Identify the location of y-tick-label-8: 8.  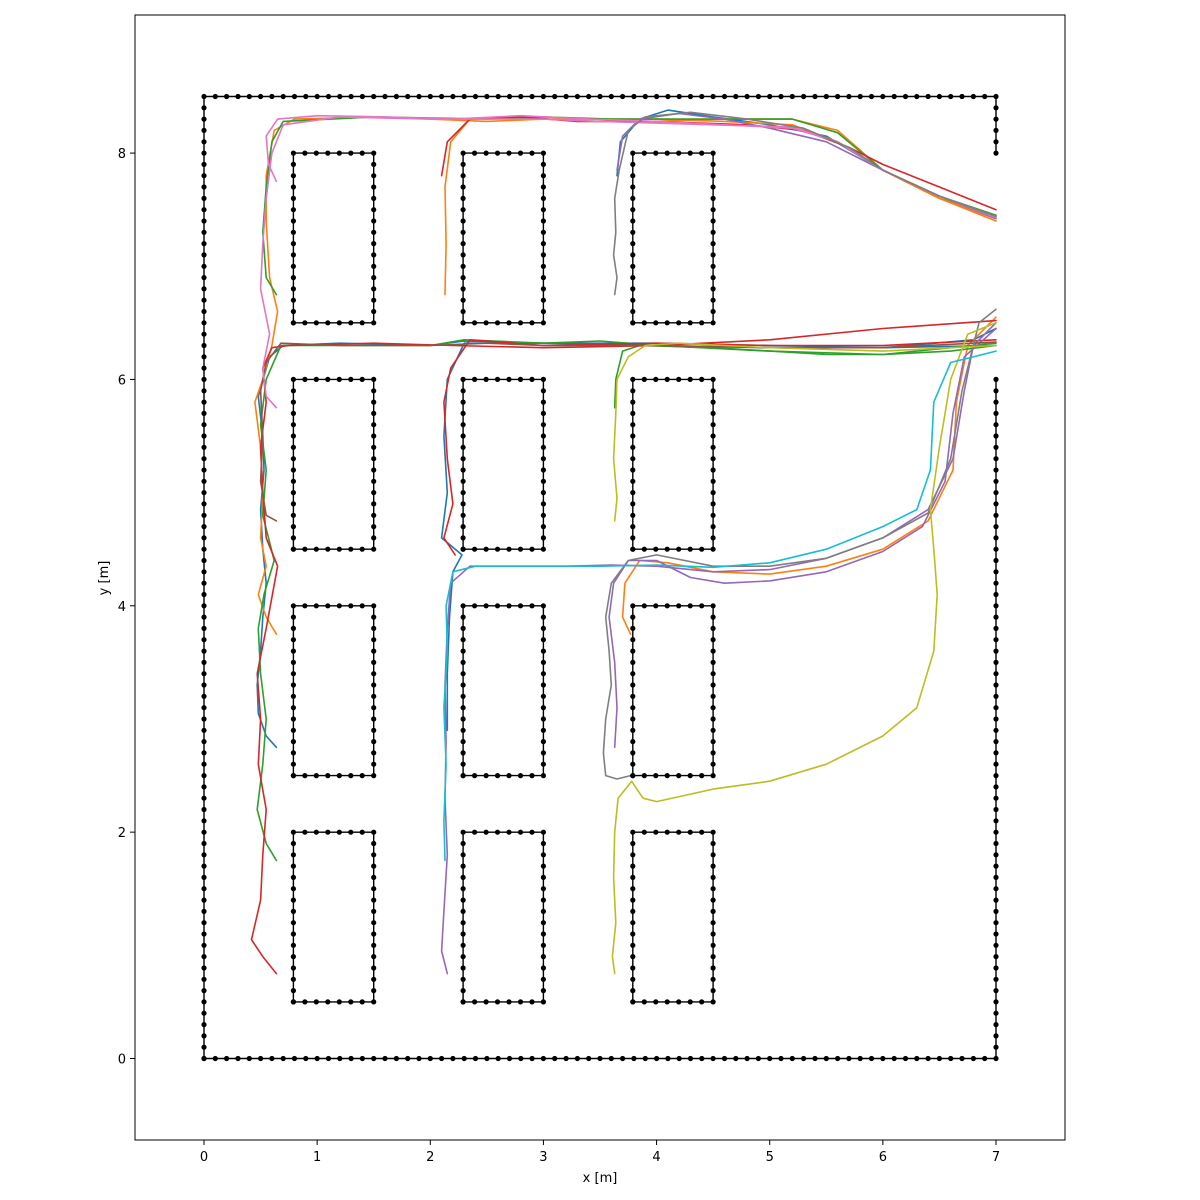
(122, 154).